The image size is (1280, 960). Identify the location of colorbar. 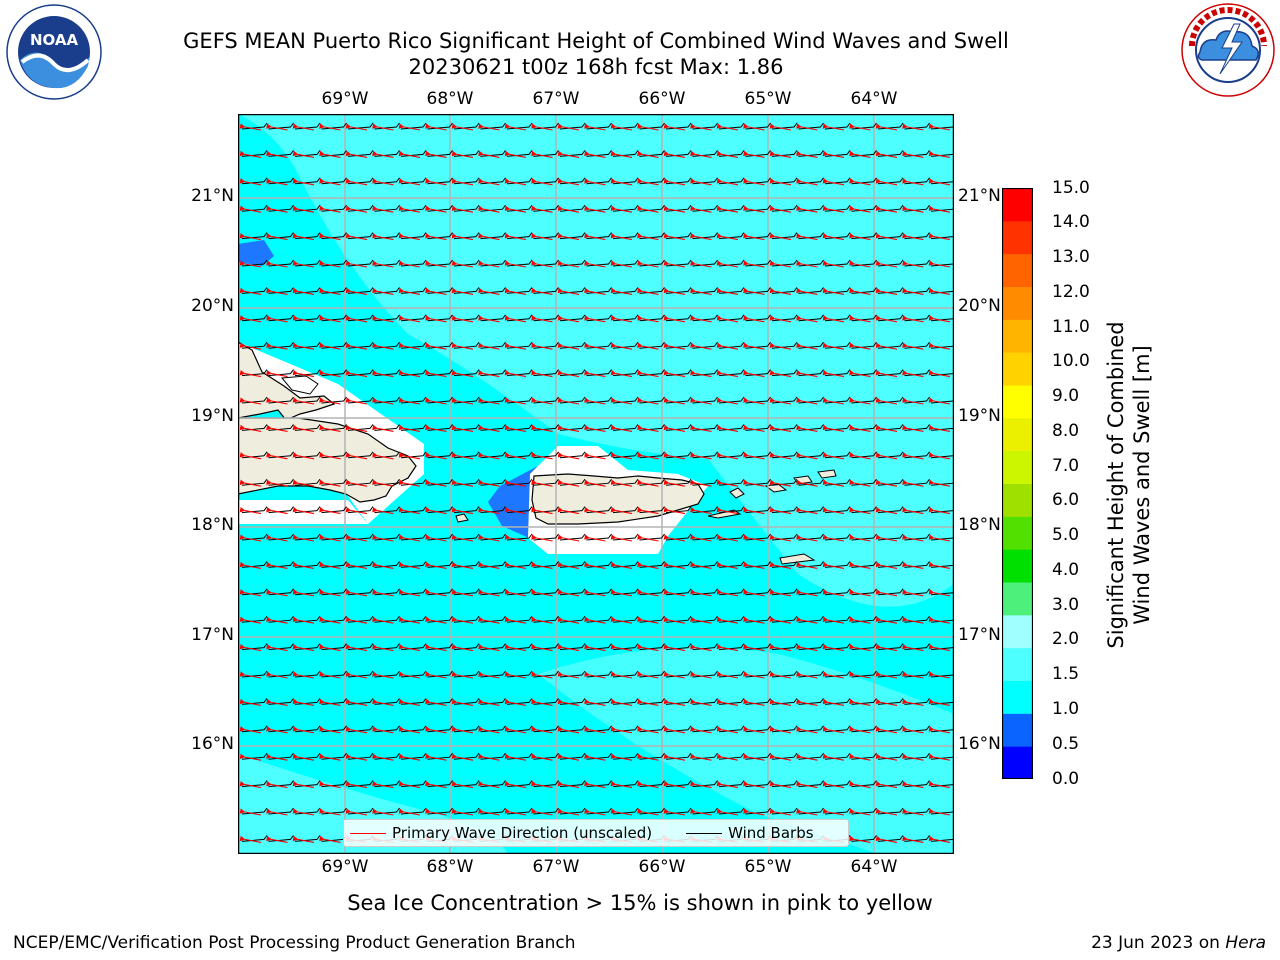
(1017, 483).